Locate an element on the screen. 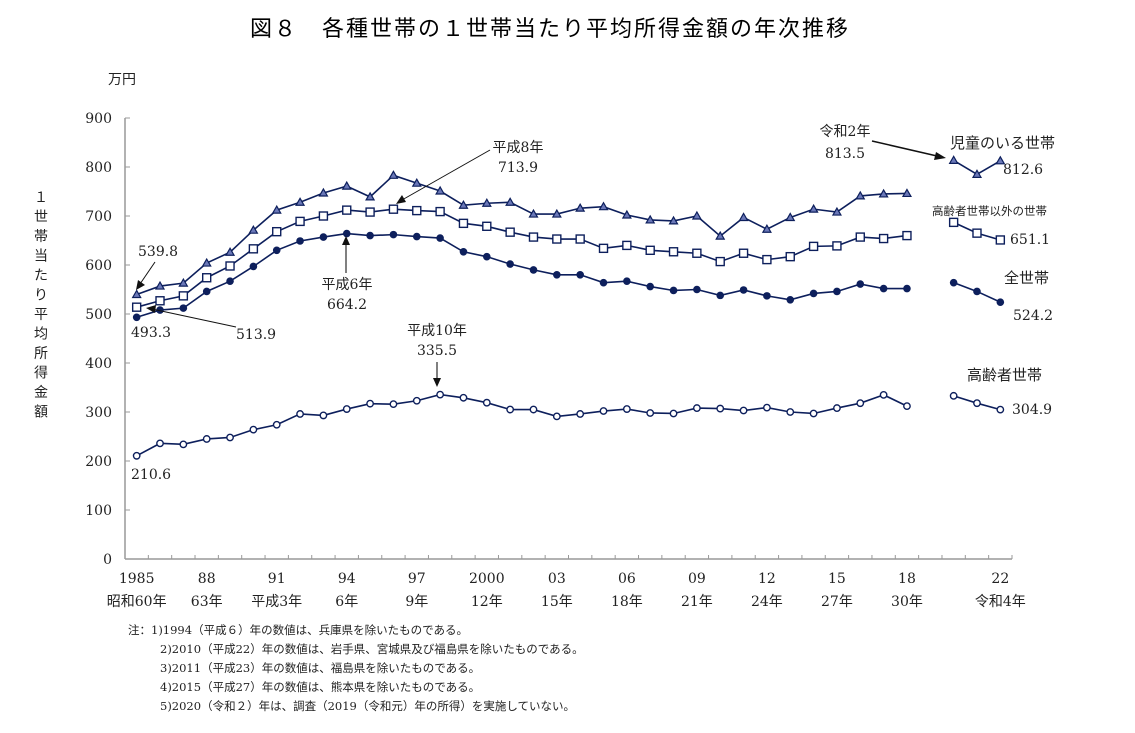 This screenshot has height=733, width=1135. annotation-nonelderly-1985: 513.9 is located at coordinates (256, 335).